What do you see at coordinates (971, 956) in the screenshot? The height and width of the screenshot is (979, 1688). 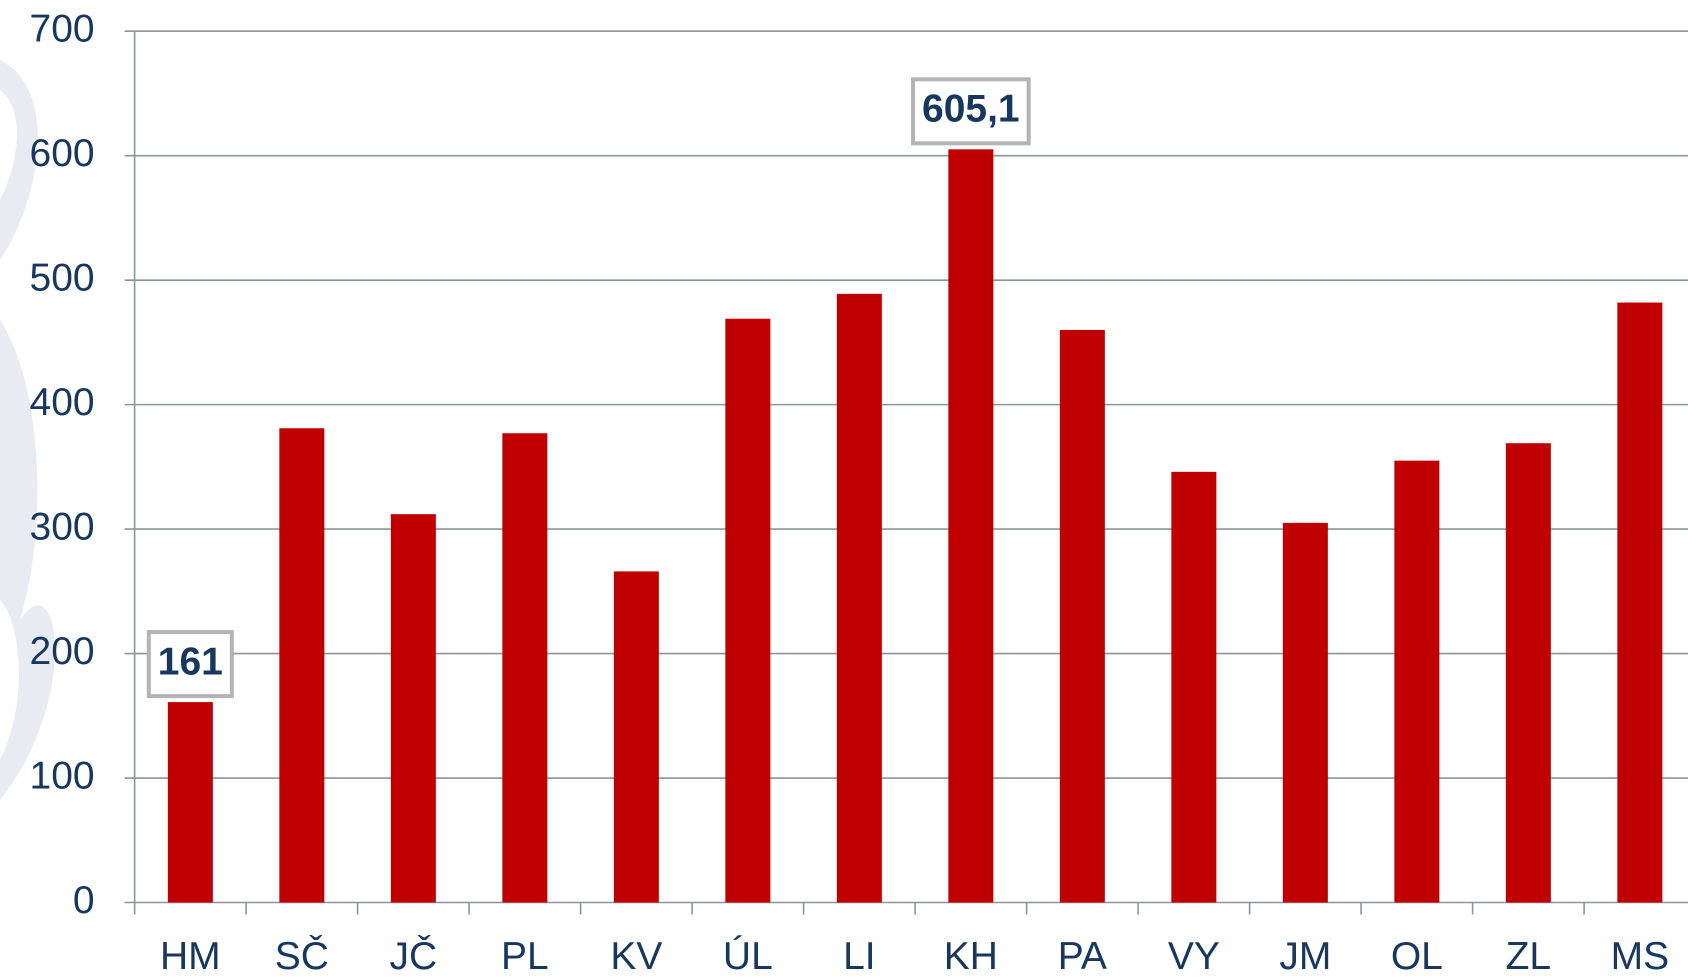 I see `x-tick-label: KH` at bounding box center [971, 956].